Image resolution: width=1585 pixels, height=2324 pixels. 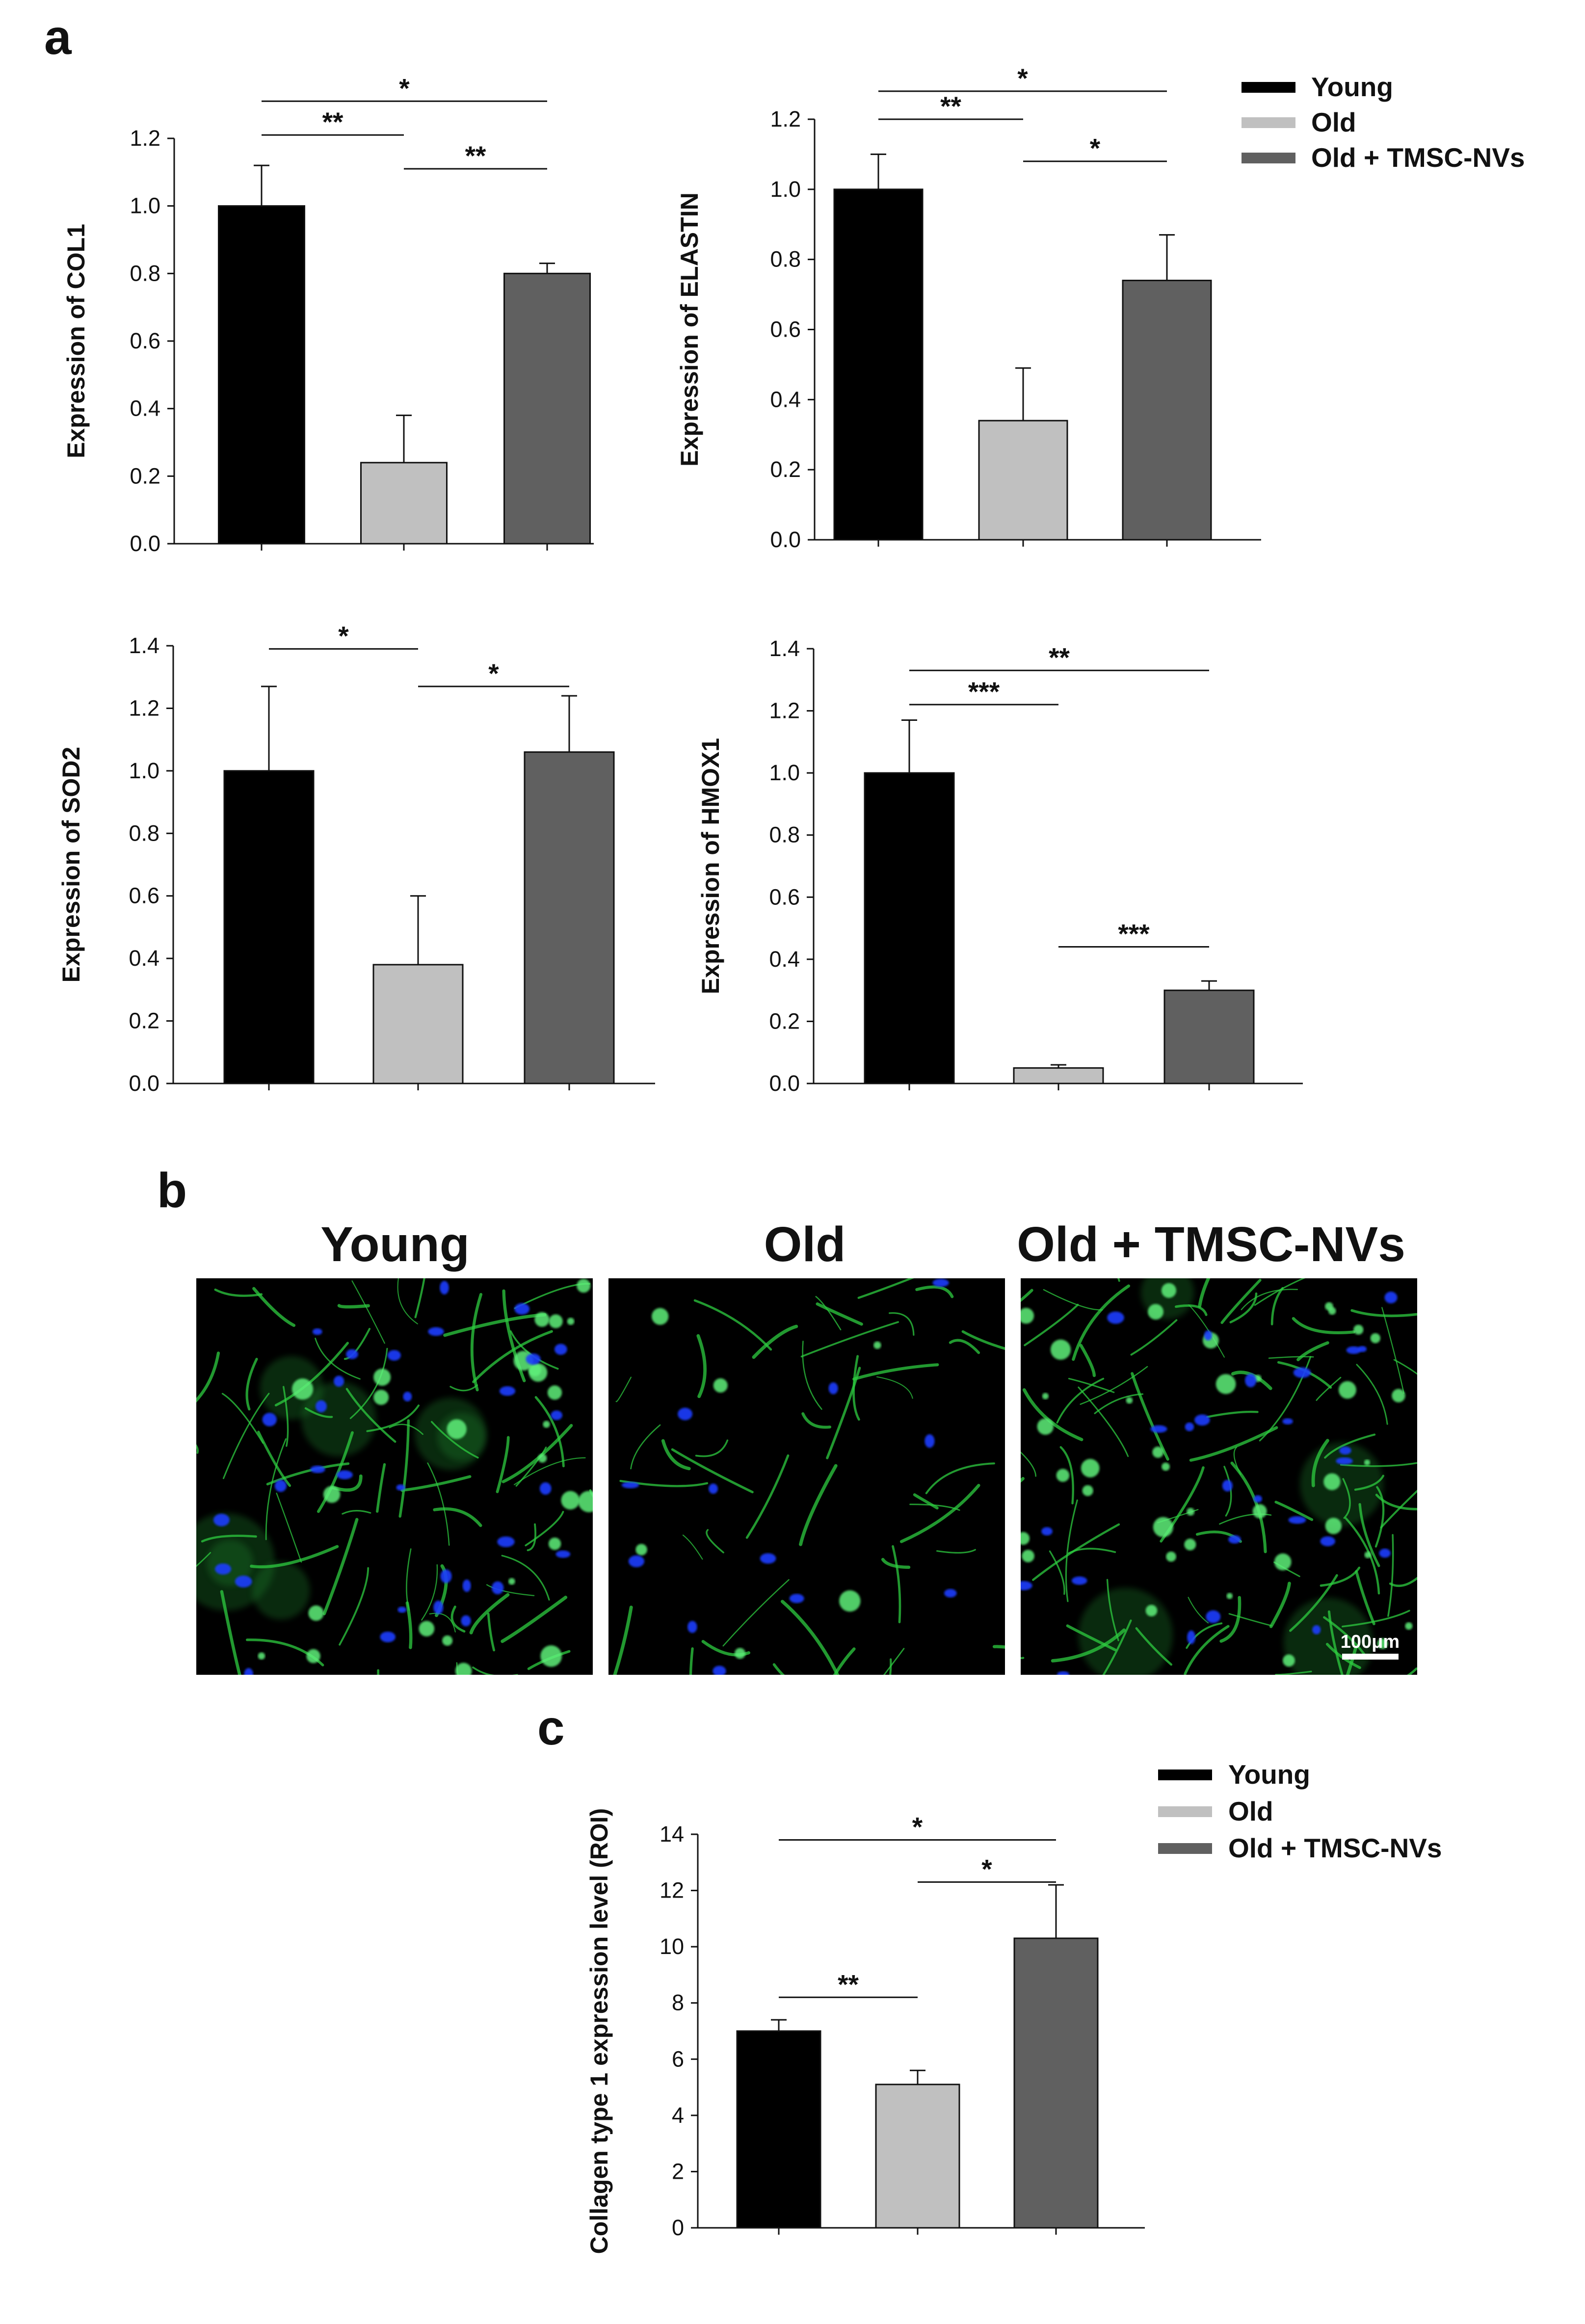 What do you see at coordinates (786, 399) in the screenshot?
I see `y-tick-label: 0.4` at bounding box center [786, 399].